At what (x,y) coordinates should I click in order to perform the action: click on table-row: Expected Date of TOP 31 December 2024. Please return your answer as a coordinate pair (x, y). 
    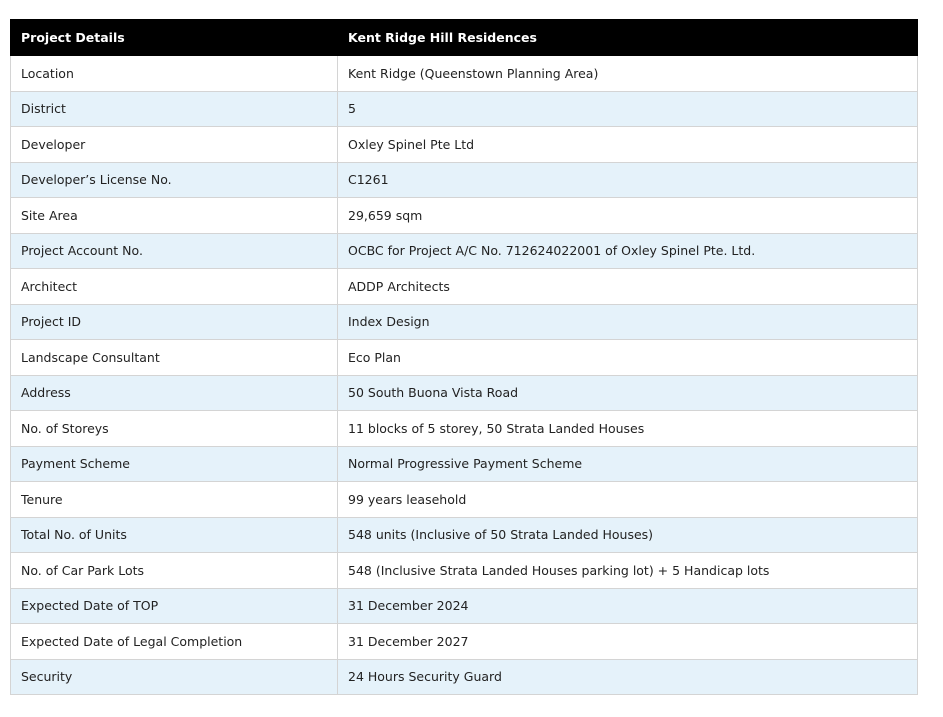
    Looking at the image, I should click on (464, 605).